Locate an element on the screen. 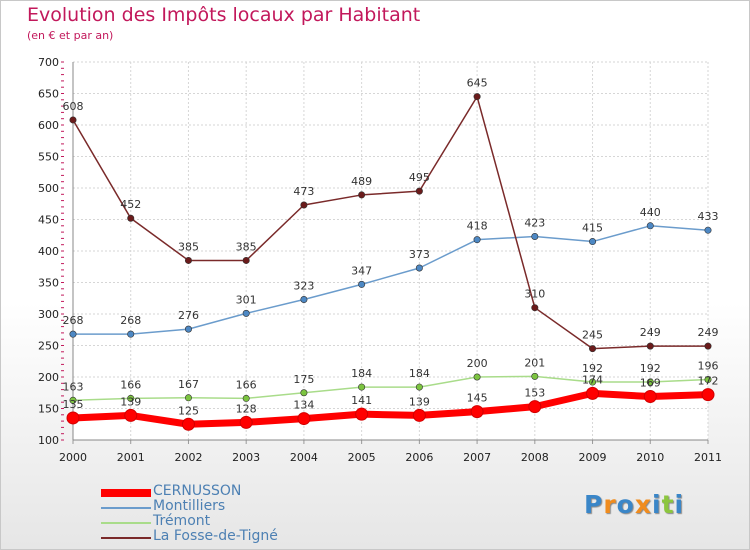 The image size is (750, 550). data-label-0: 125 is located at coordinates (188, 410).